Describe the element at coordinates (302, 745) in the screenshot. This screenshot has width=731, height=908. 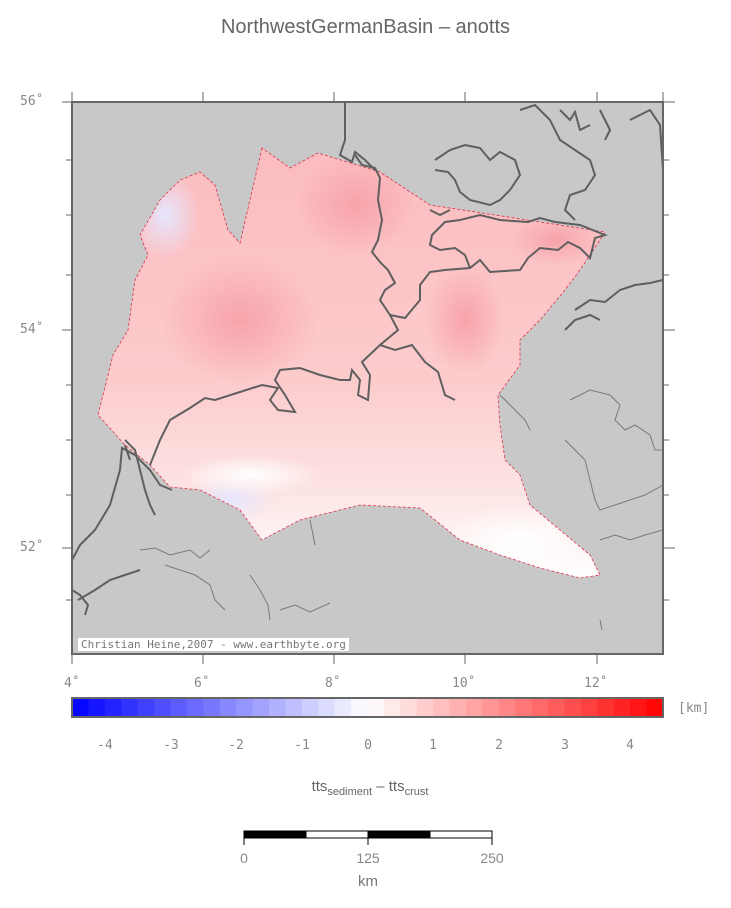
I see `colorbar-tick: -1` at that location.